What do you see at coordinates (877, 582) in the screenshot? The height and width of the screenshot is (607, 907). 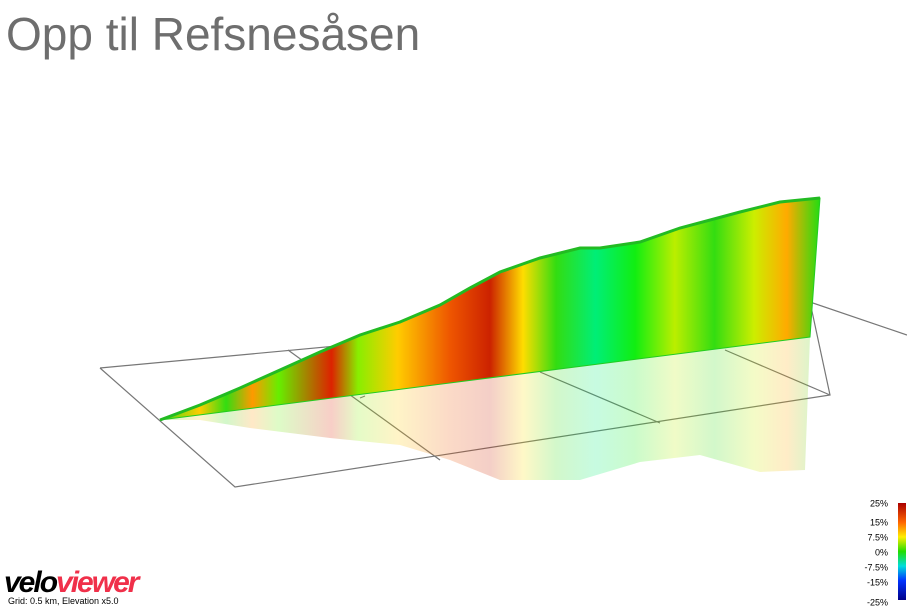 I see `scale-label: -15%` at bounding box center [877, 582].